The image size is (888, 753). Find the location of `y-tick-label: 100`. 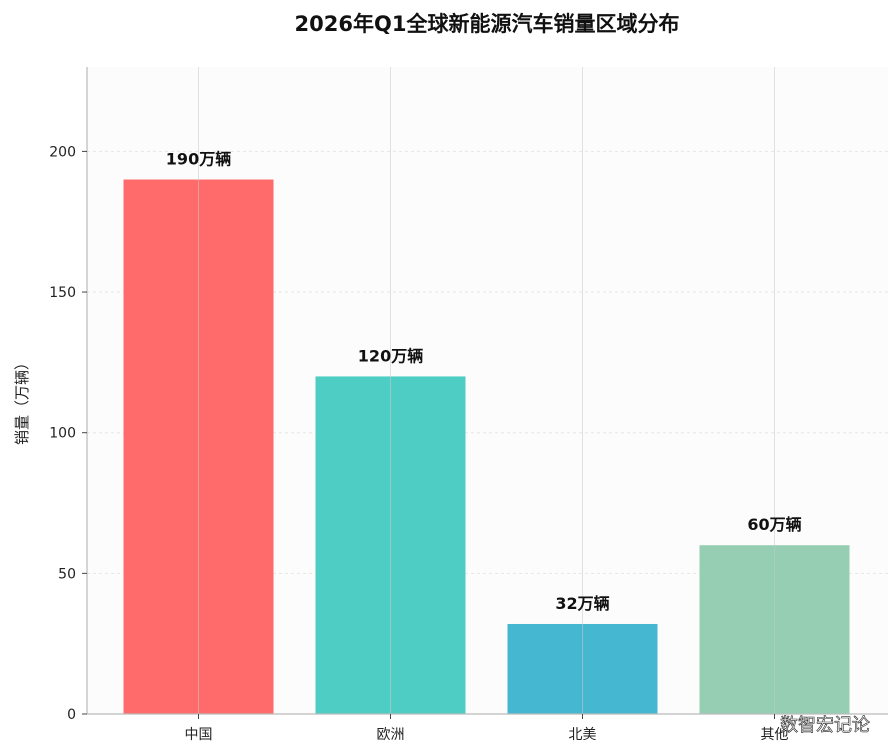

y-tick-label: 100 is located at coordinates (62, 434).